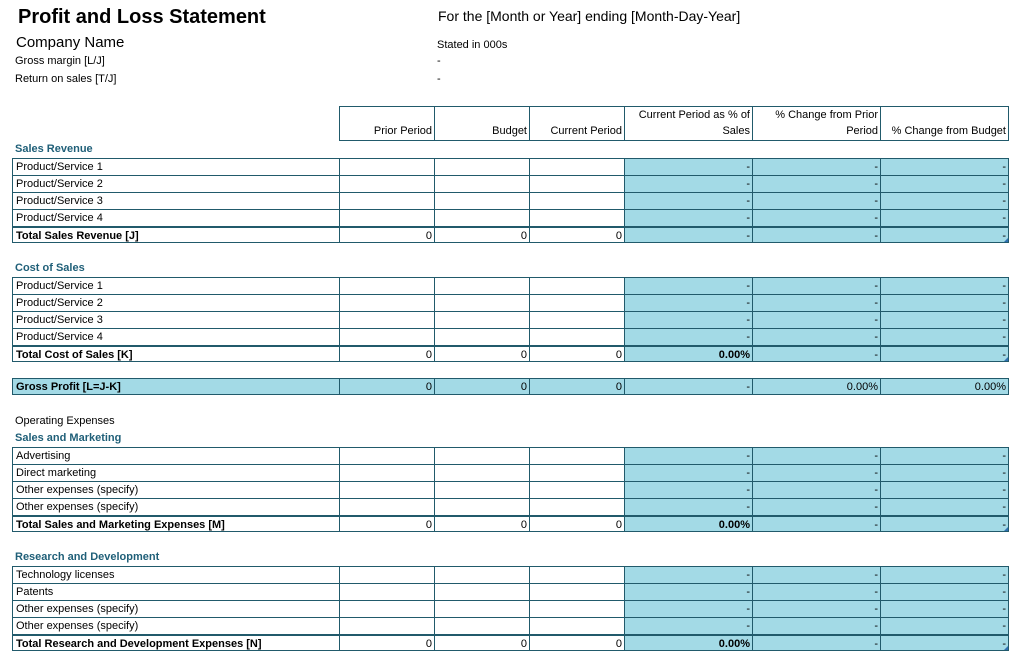 This screenshot has height=665, width=1026. Describe the element at coordinates (175, 386) in the screenshot. I see `row-label: Gross Profit [L=J-K]` at that location.